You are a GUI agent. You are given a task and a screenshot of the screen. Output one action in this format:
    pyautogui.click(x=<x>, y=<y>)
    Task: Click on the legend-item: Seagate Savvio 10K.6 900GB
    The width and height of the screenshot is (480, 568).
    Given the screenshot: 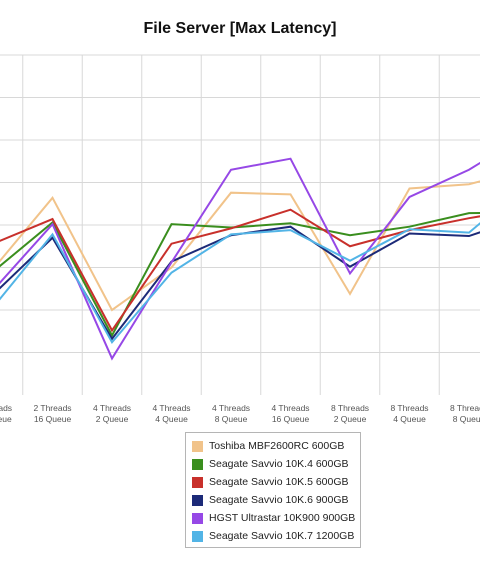 What is the action you would take?
    pyautogui.click(x=276, y=500)
    